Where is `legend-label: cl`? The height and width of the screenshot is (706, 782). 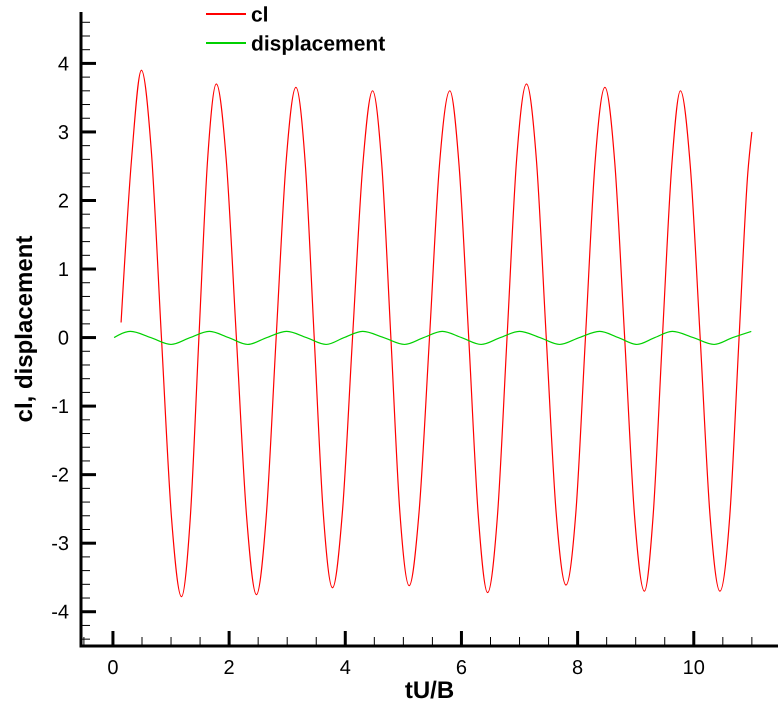
legend-label: cl is located at coordinates (260, 14).